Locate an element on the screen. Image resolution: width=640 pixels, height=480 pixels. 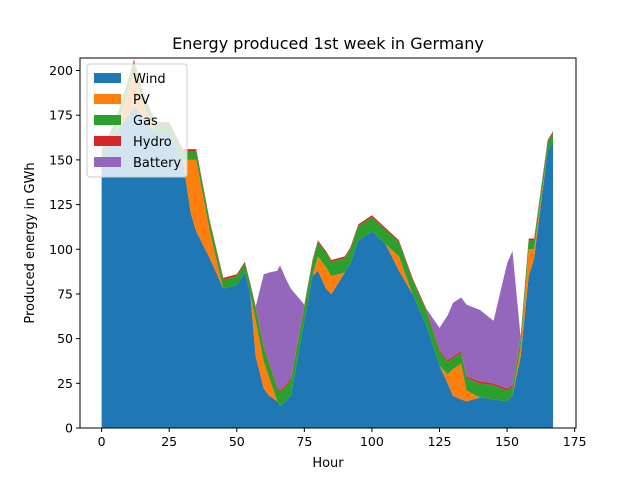
y-tick-label: 25 is located at coordinates (65, 383).